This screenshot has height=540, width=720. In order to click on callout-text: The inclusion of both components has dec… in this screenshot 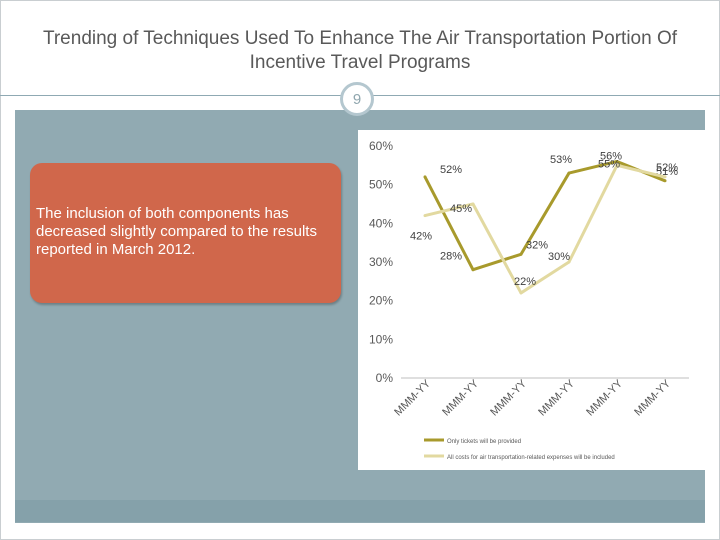, I will do `click(176, 231)`.